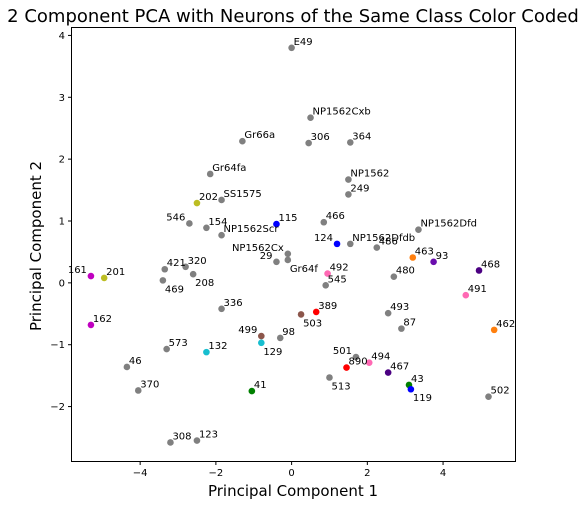  Describe the element at coordinates (443, 473) in the screenshot. I see `x-tick-label: 4` at that location.